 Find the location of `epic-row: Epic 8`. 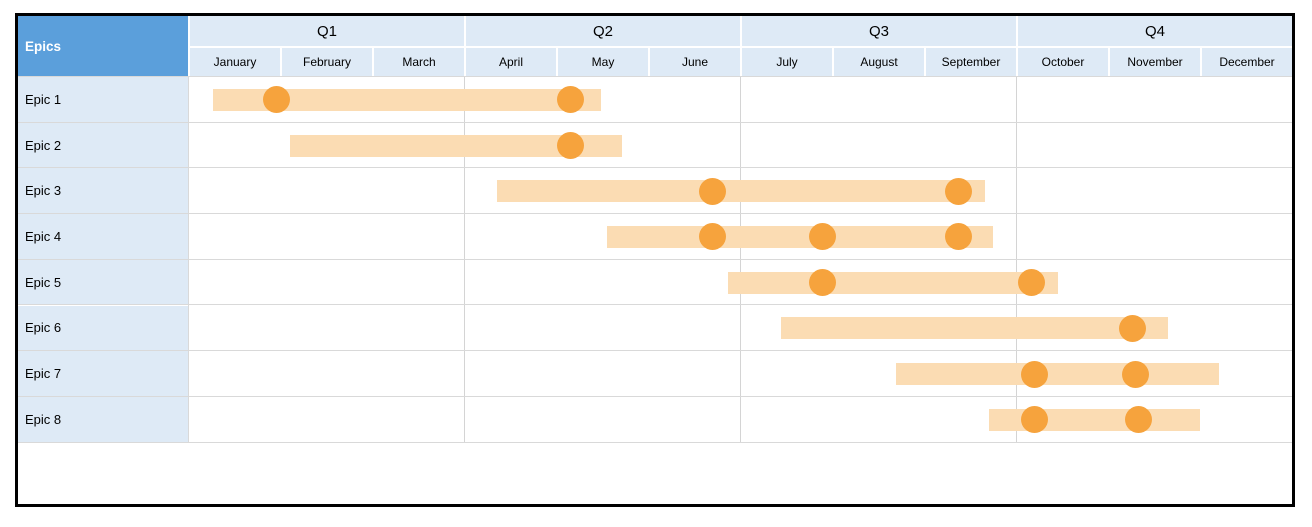

epic-row: Epic 8 is located at coordinates (655, 419).